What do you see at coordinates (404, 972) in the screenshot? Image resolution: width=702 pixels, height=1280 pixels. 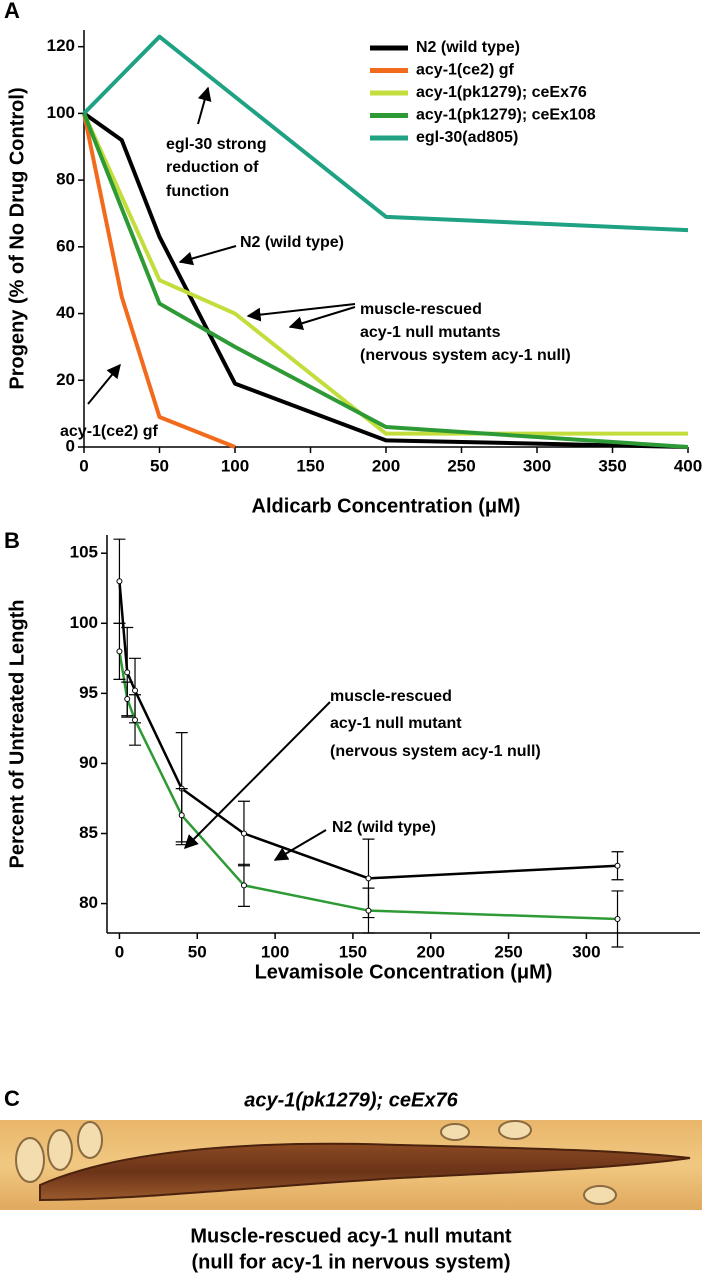 I see `x-axis-title: Levamisole Concentration (μM)` at bounding box center [404, 972].